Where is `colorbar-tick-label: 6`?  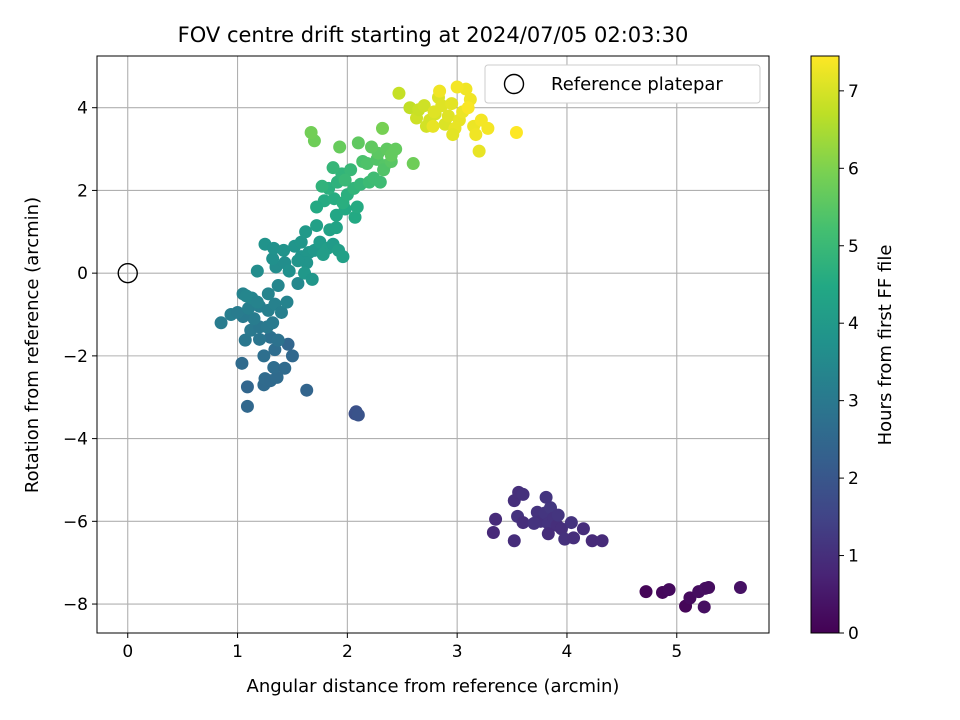 colorbar-tick-label: 6 is located at coordinates (853, 169).